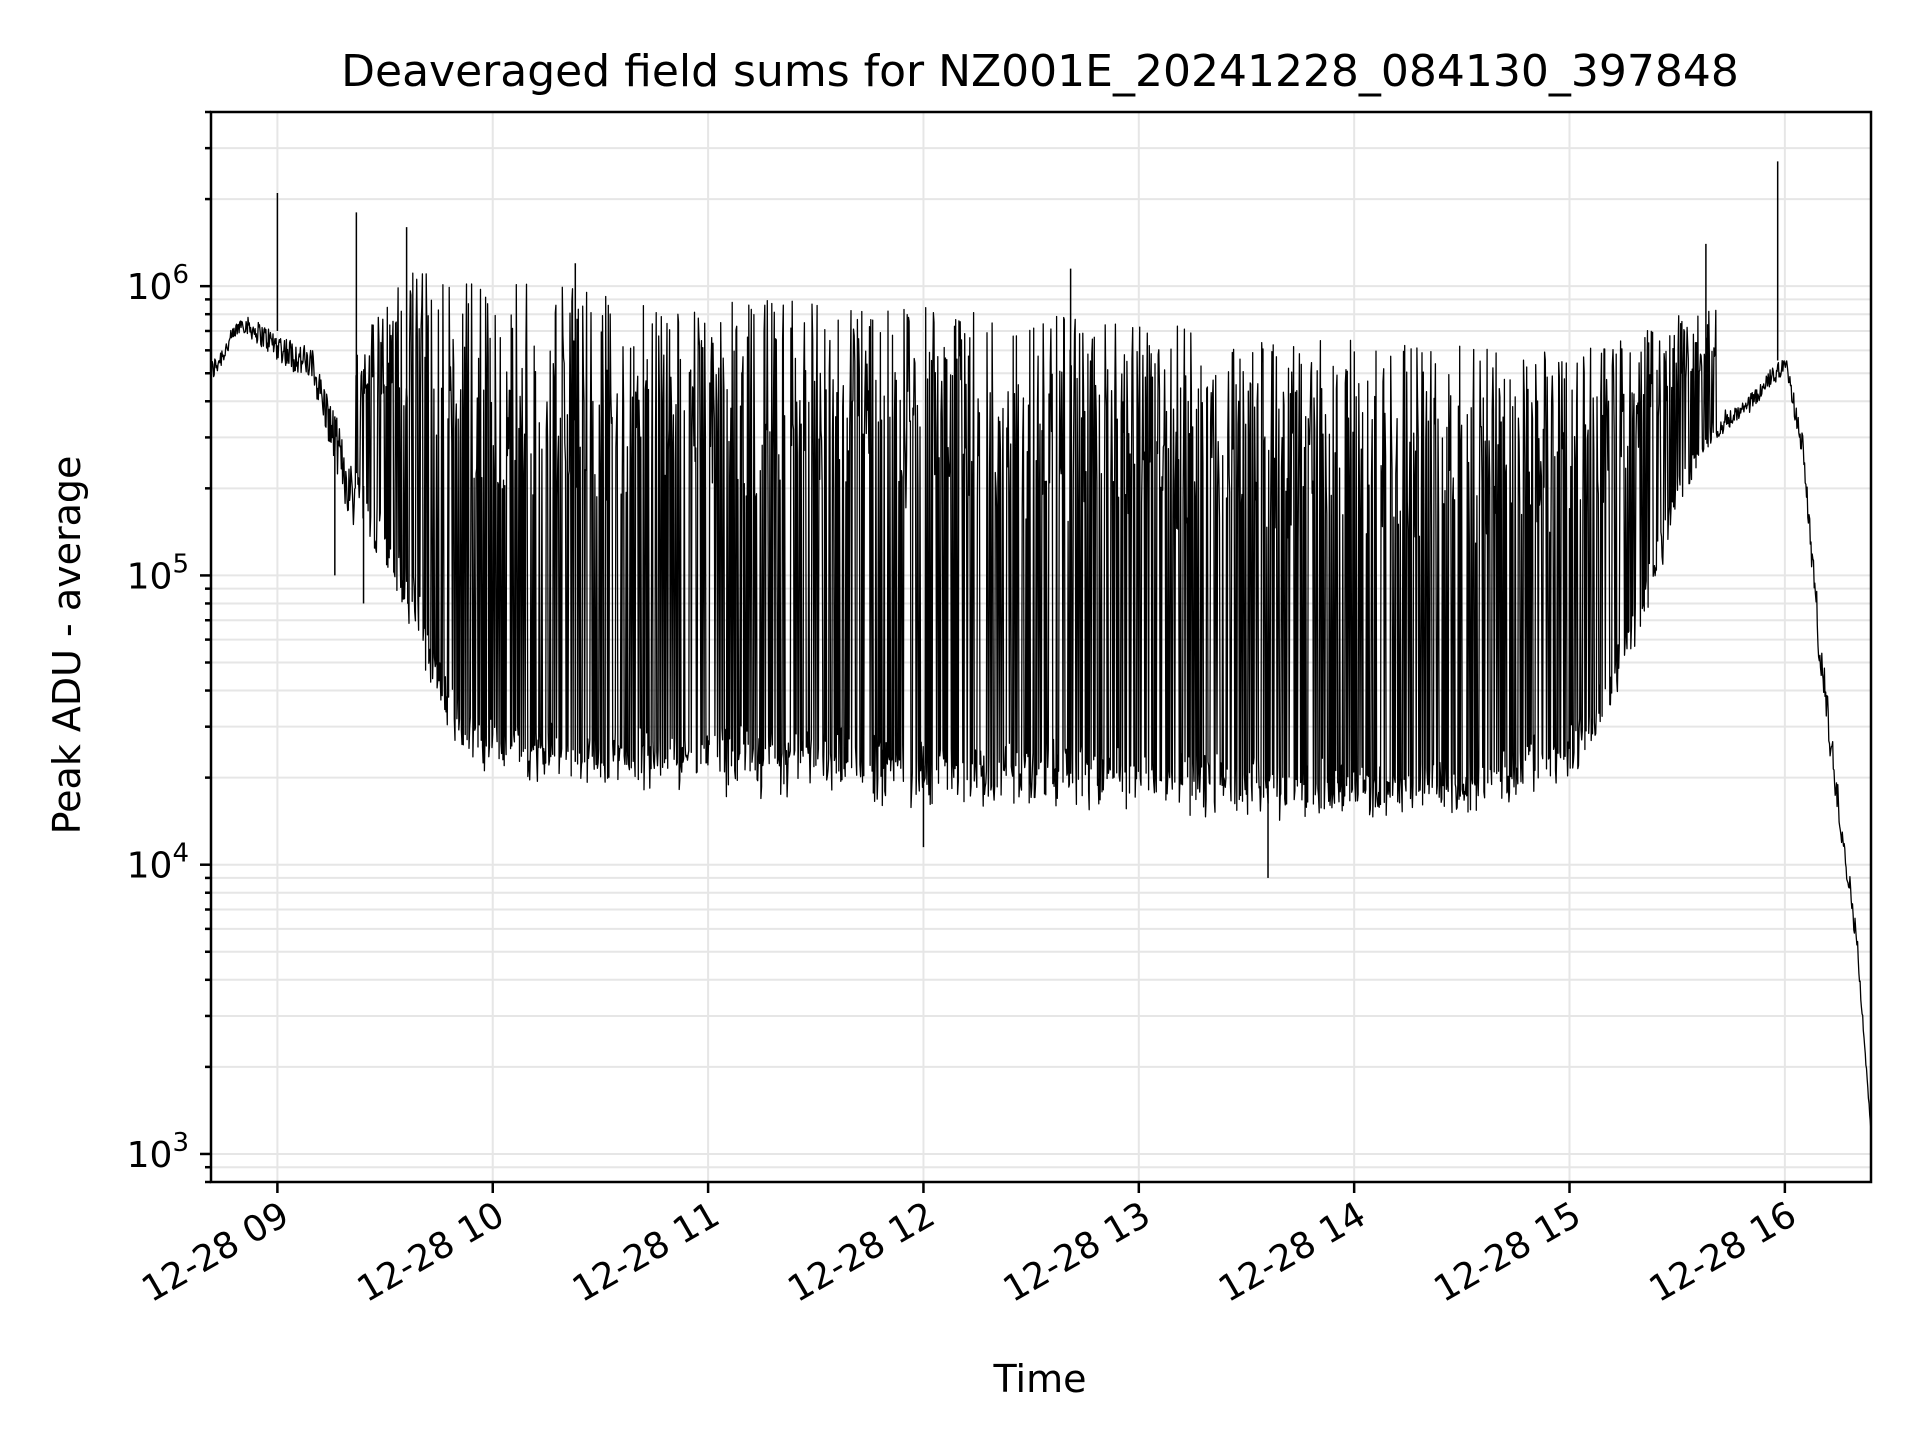  I want to click on y-tick-label: 10⁶, so click(158, 284).